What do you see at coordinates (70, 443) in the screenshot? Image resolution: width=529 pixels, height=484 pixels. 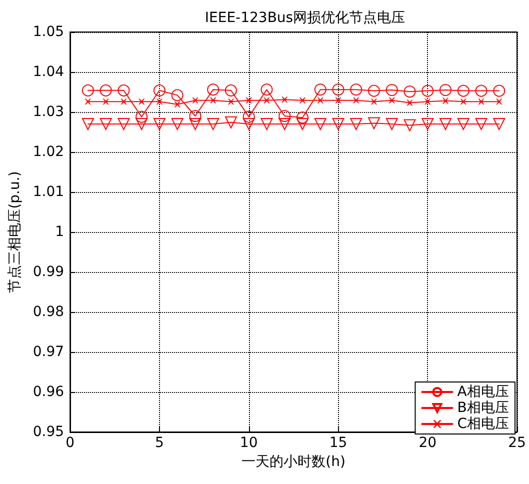 I see `x-tick-label: 0` at bounding box center [70, 443].